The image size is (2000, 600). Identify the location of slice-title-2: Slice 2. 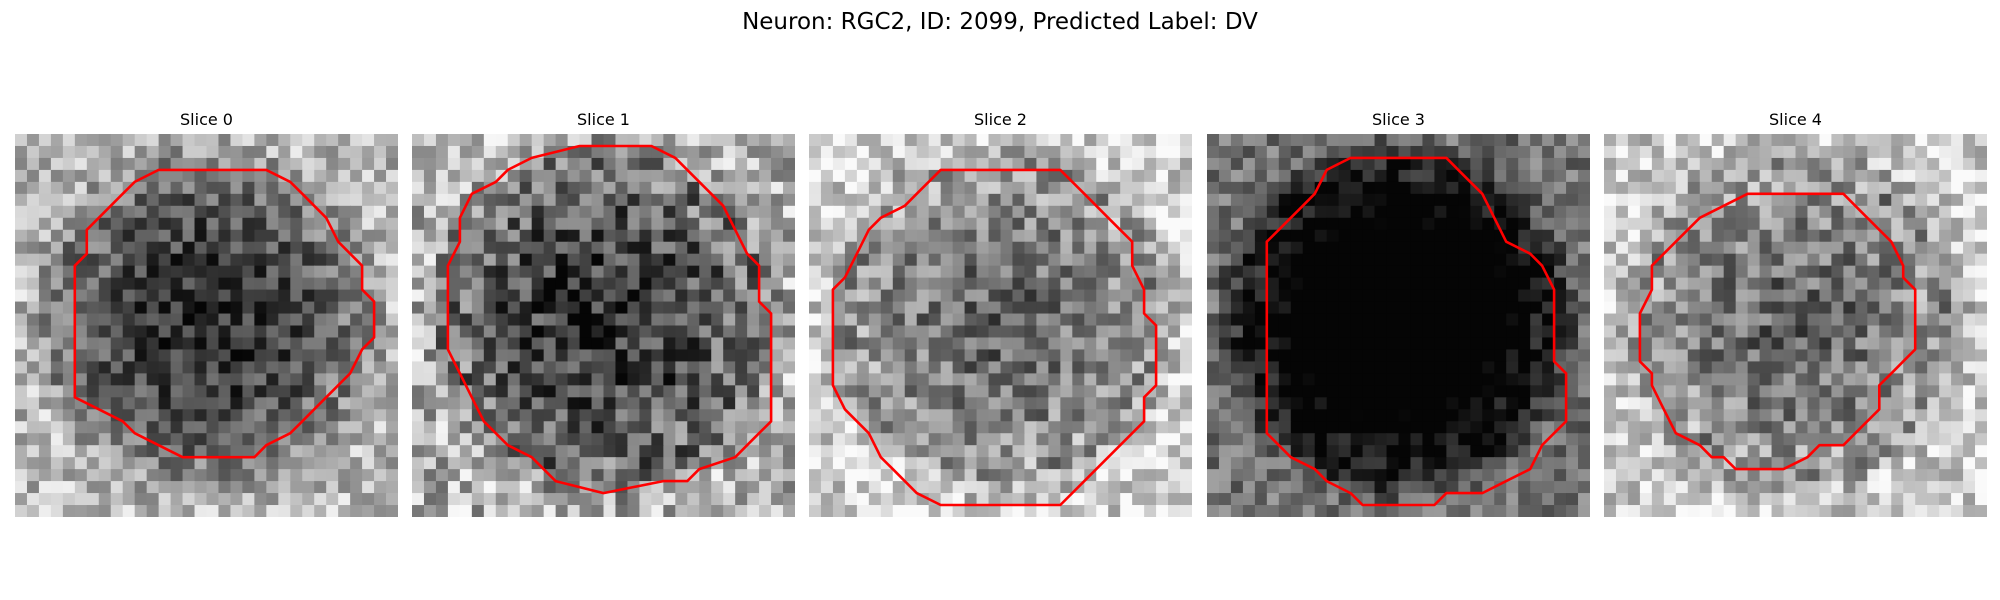
(1000, 119).